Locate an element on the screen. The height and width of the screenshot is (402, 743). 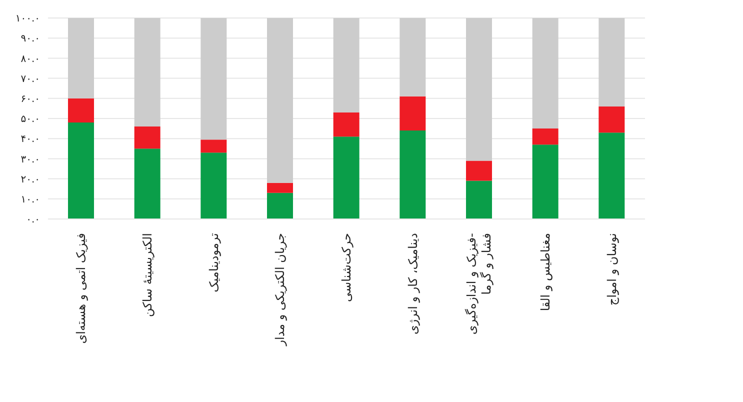
x-tick-label: حرکت‌شناسی is located at coordinates (347, 267).